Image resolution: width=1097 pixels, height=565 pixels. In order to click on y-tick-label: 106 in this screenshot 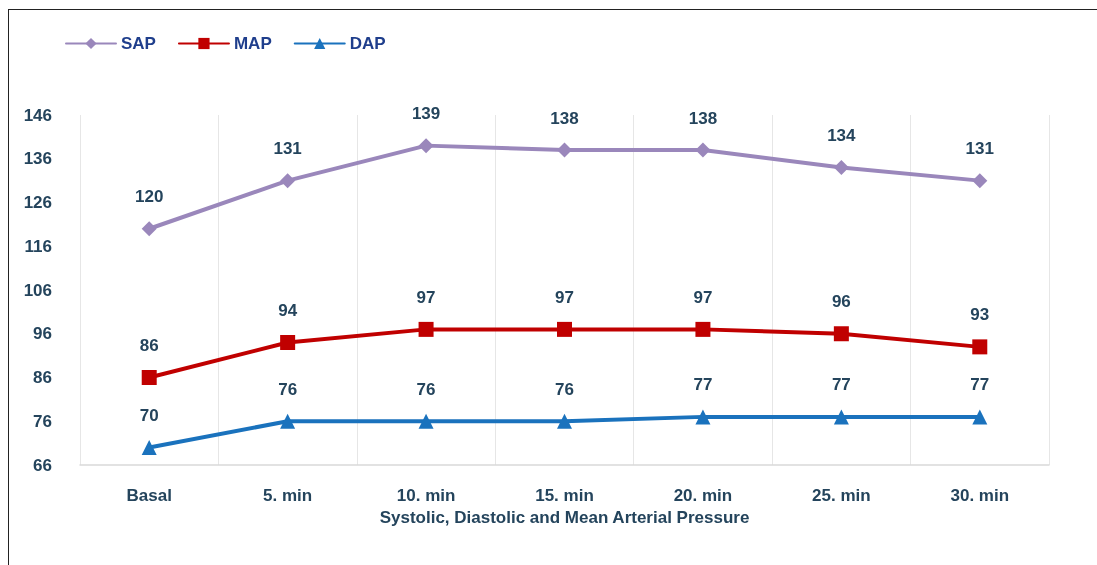, I will do `click(37, 290)`.